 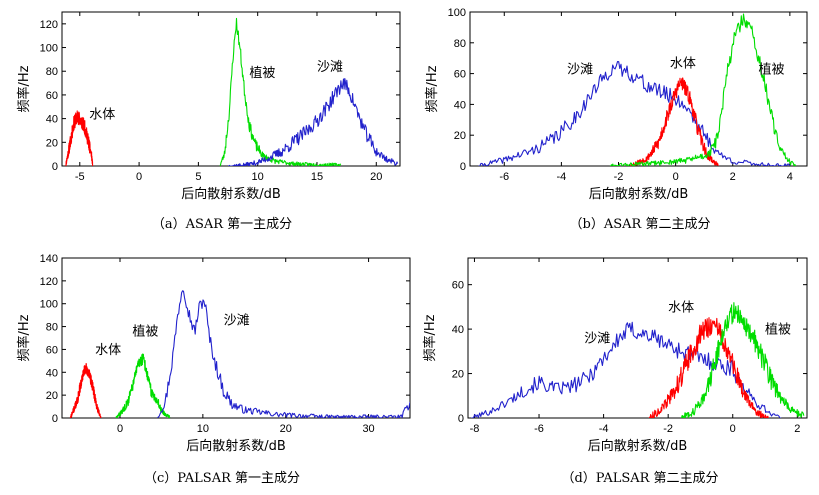 I want to click on x-tick-label: 4, so click(x=790, y=177).